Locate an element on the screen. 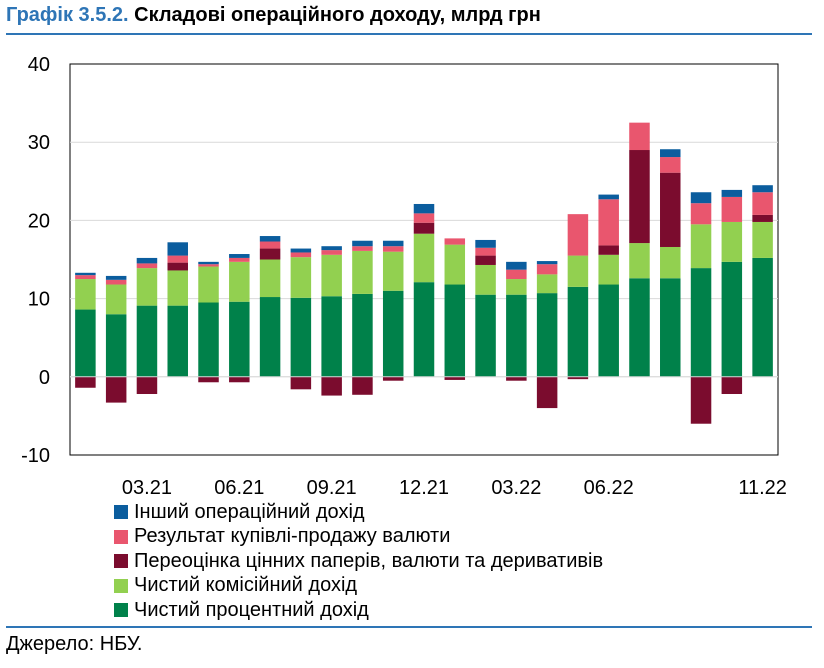 The width and height of the screenshot is (824, 668). legend-item: Чистий комісійний дохід is located at coordinates (358, 586).